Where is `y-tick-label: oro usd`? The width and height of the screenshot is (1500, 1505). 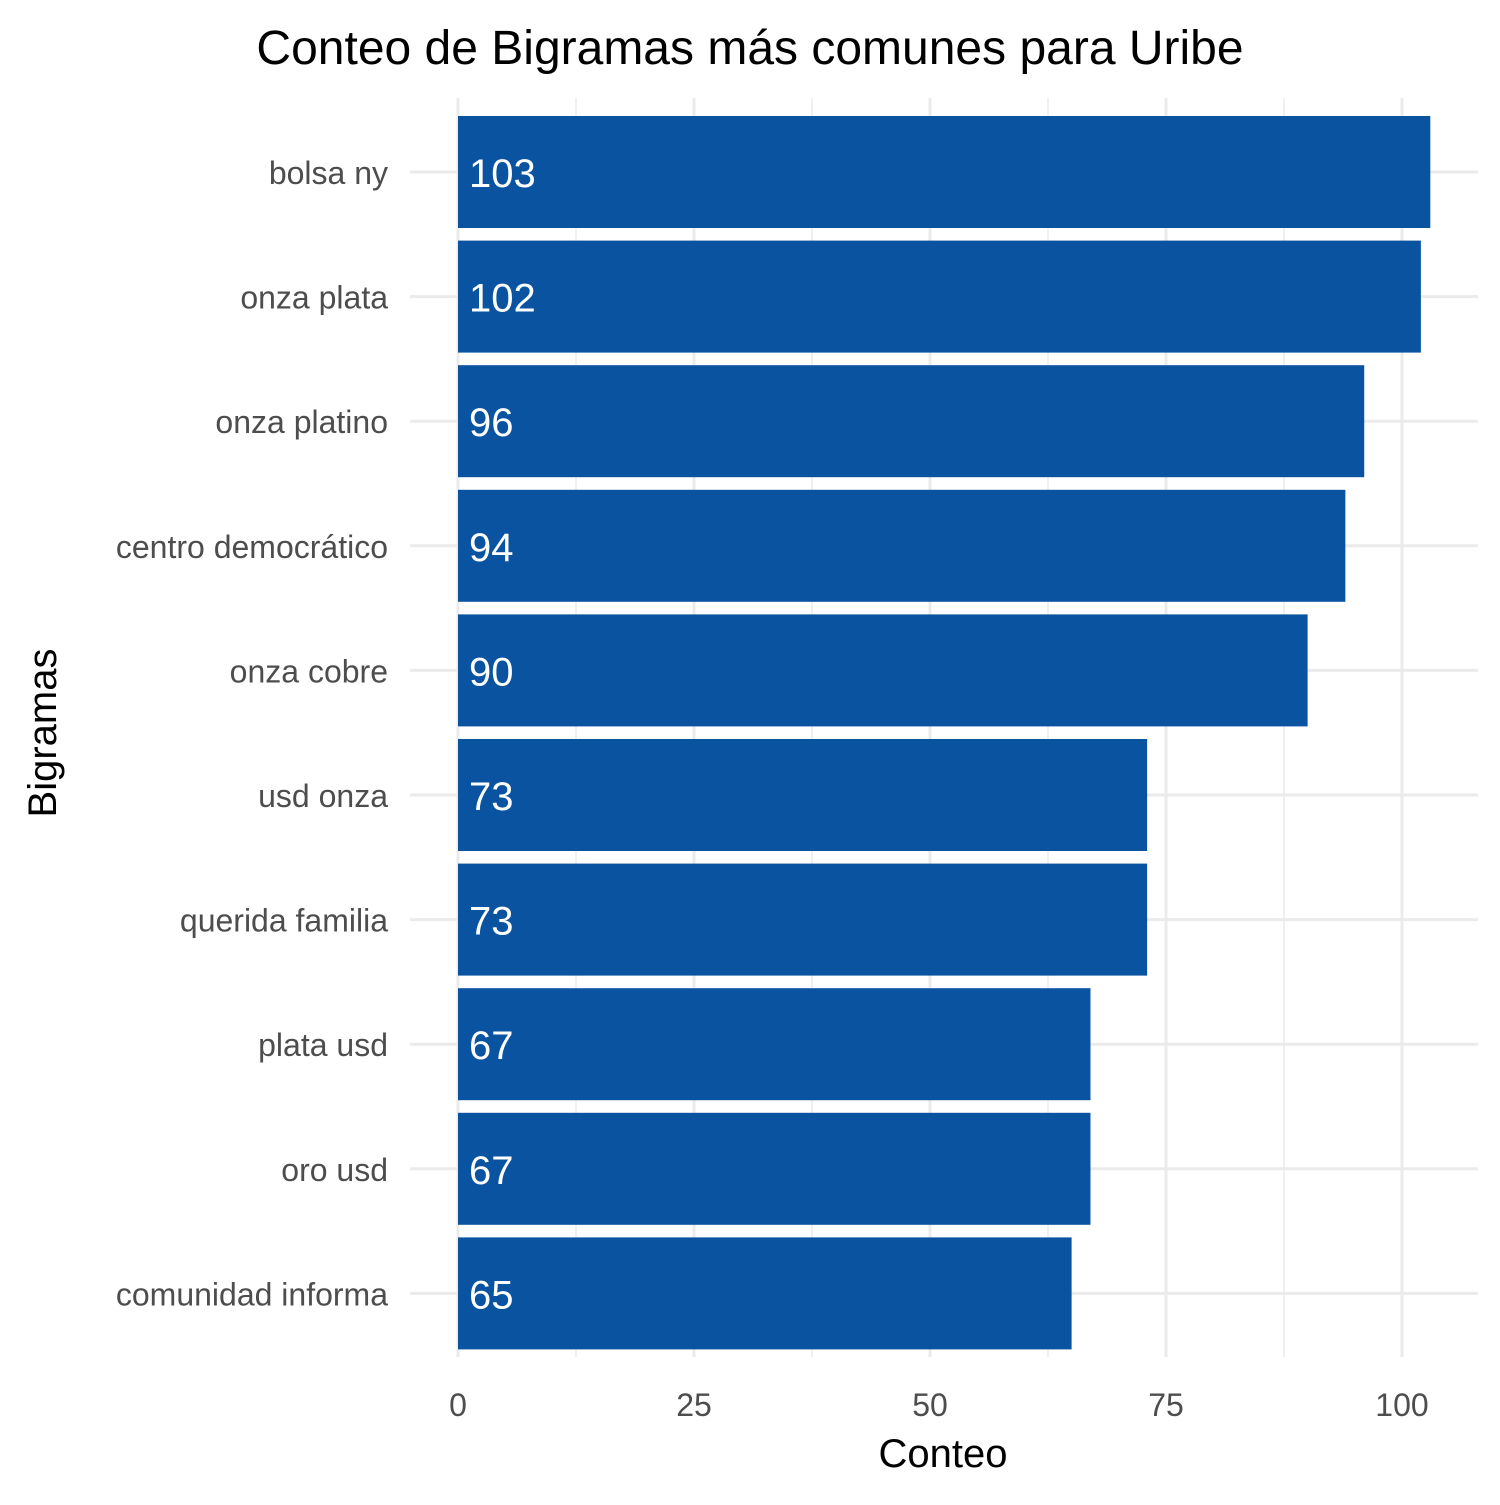
y-tick-label: oro usd is located at coordinates (334, 1170).